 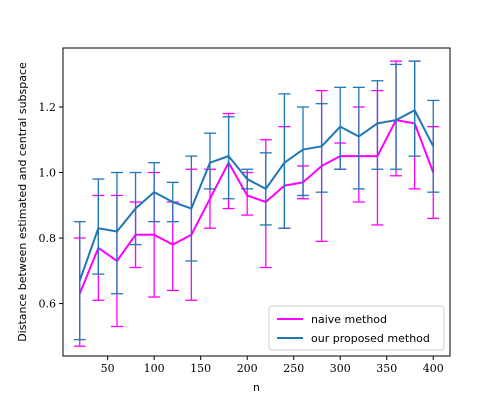 I want to click on x-tick-label-150: 150, so click(x=200, y=368).